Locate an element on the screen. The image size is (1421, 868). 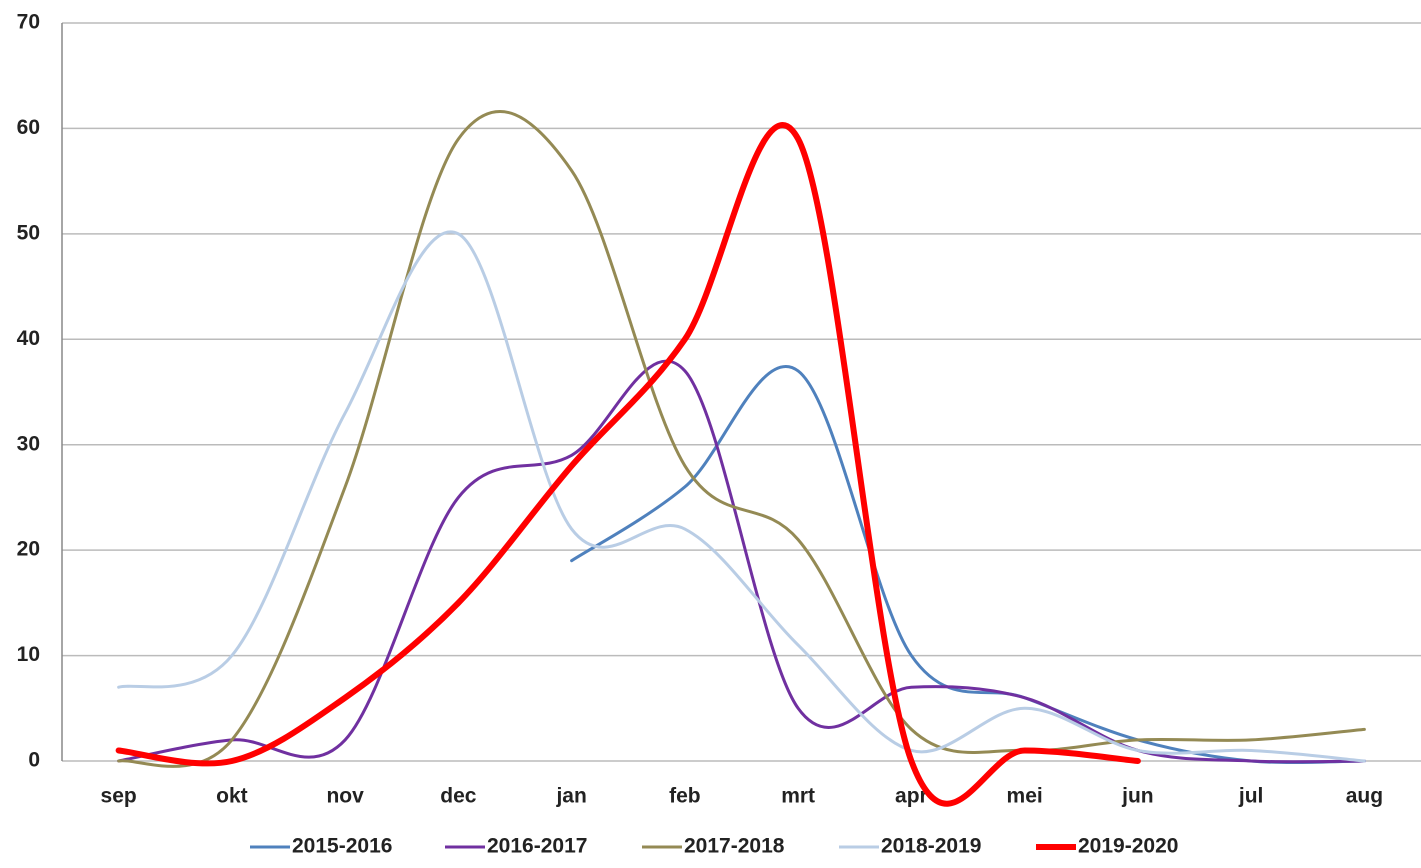
y-tick-label: 30 is located at coordinates (28, 443).